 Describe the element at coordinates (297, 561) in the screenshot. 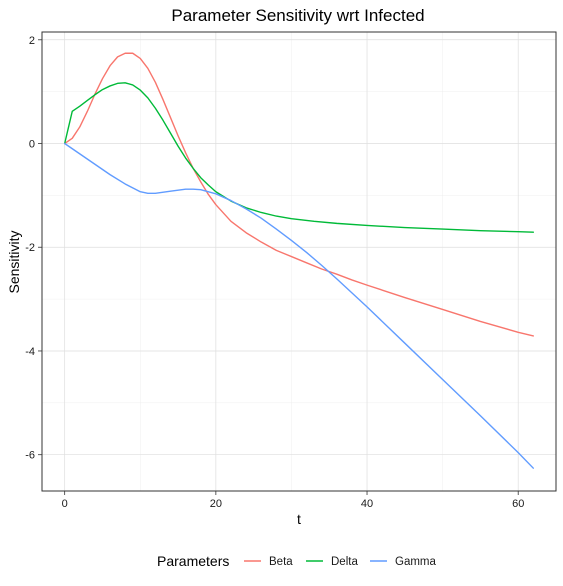

I see `legend: Parameters Beta Delta Gamma` at that location.